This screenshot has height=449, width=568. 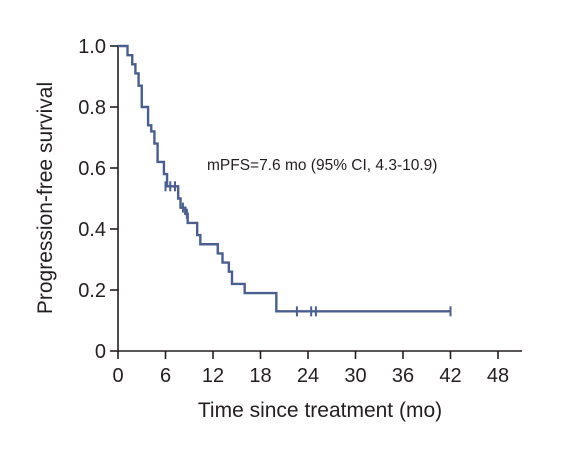 I want to click on x-tick-label: 6, so click(x=165, y=376).